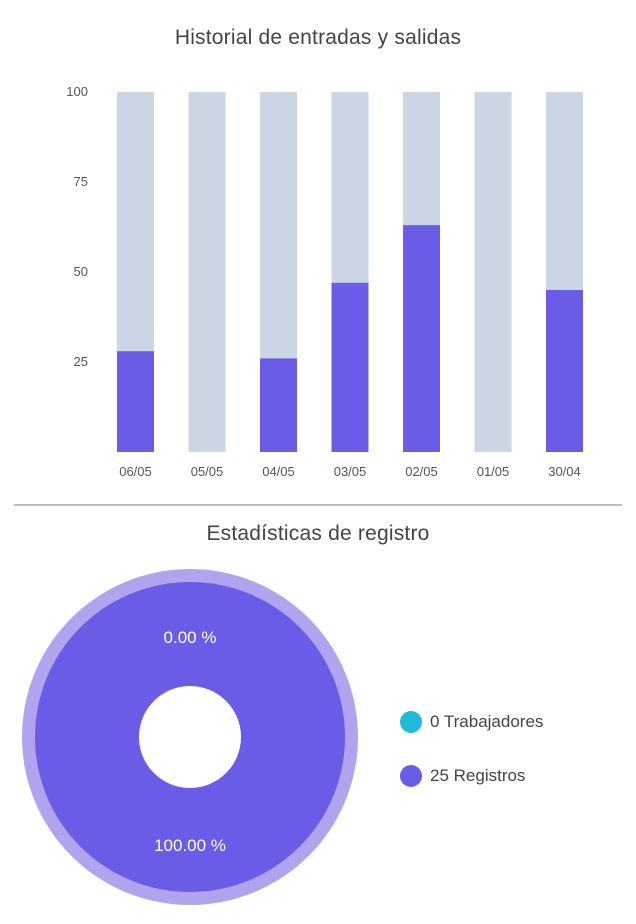 The image size is (636, 924). I want to click on bar-chart-title: Historial de entradas y salidas, so click(318, 37).